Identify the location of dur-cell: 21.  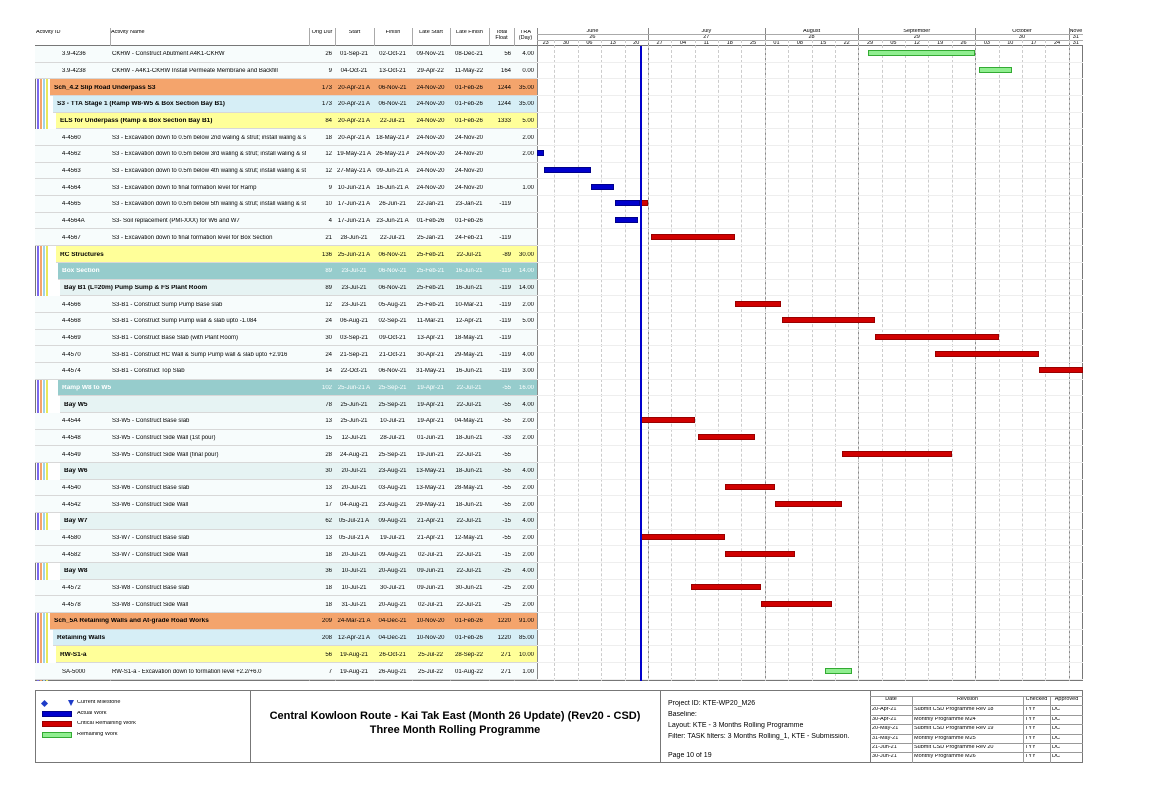
(328, 237).